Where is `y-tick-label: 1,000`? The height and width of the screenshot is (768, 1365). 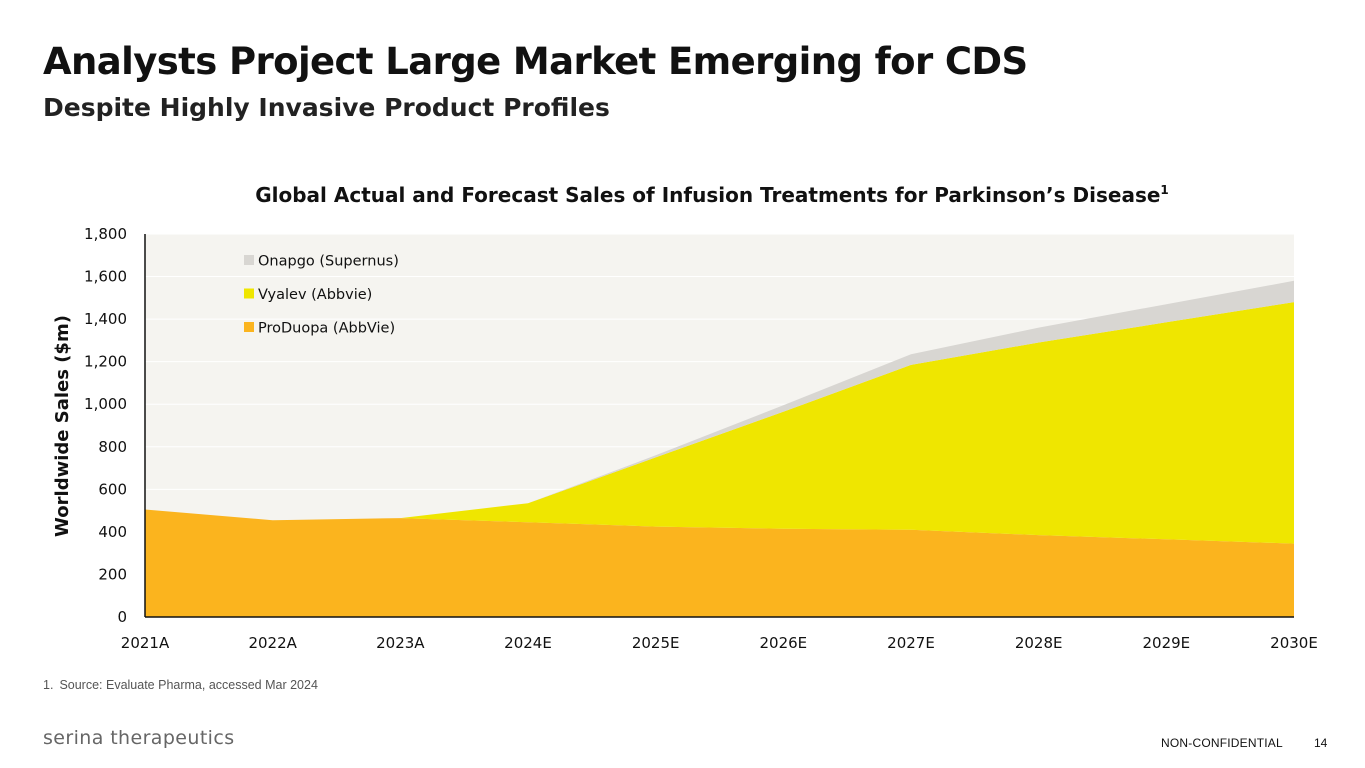 y-tick-label: 1,000 is located at coordinates (105, 404).